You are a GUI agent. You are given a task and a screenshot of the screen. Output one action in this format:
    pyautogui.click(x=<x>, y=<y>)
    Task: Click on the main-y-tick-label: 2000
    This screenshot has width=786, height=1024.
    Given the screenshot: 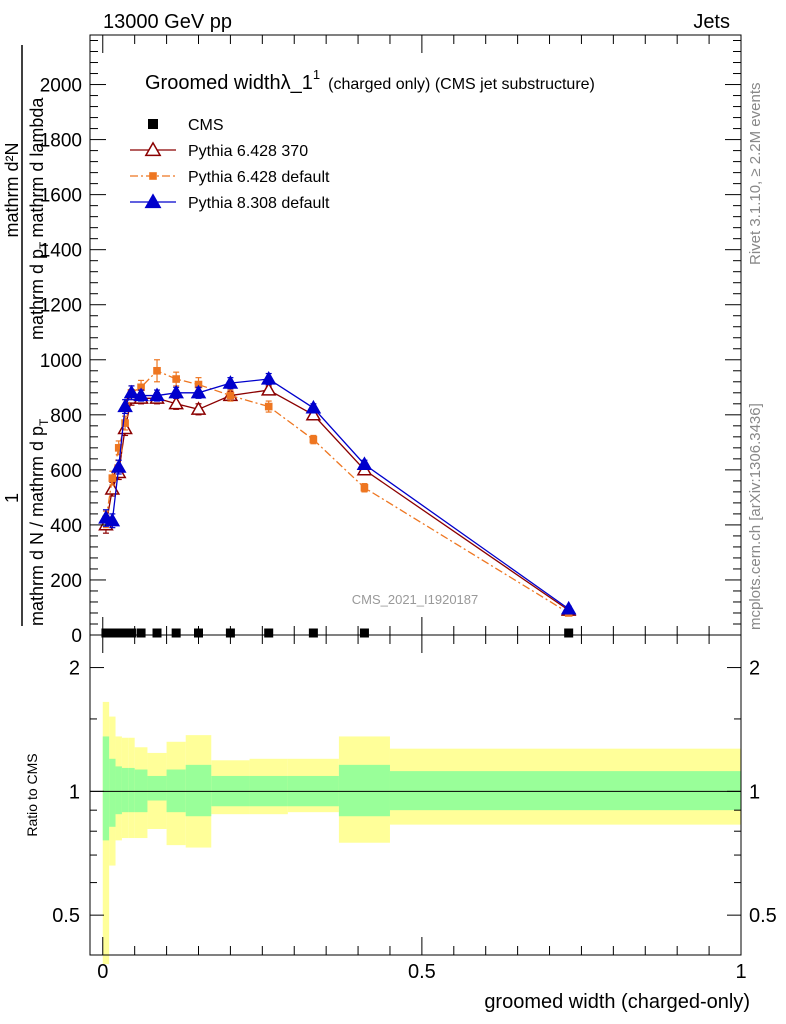 What is the action you would take?
    pyautogui.click(x=61, y=86)
    